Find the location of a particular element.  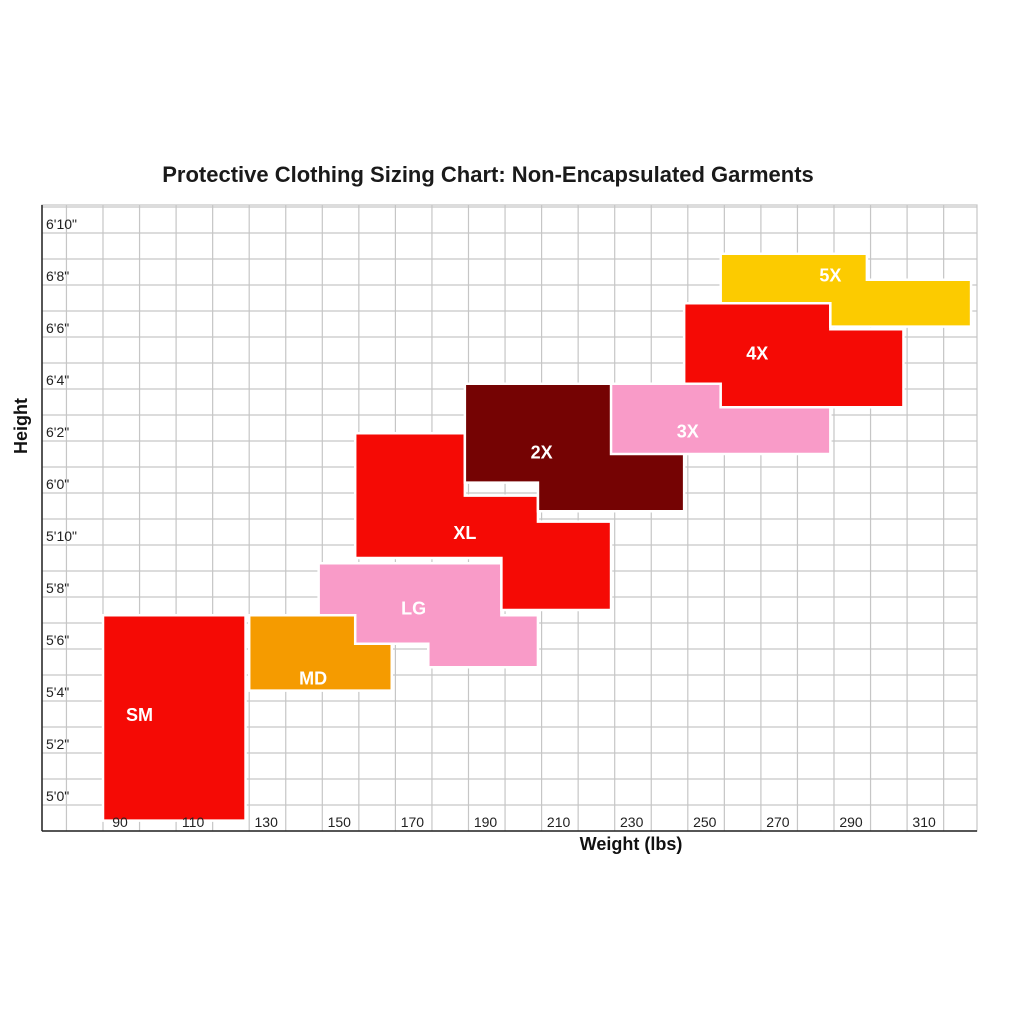

size-label-3x: 3X is located at coordinates (688, 432).